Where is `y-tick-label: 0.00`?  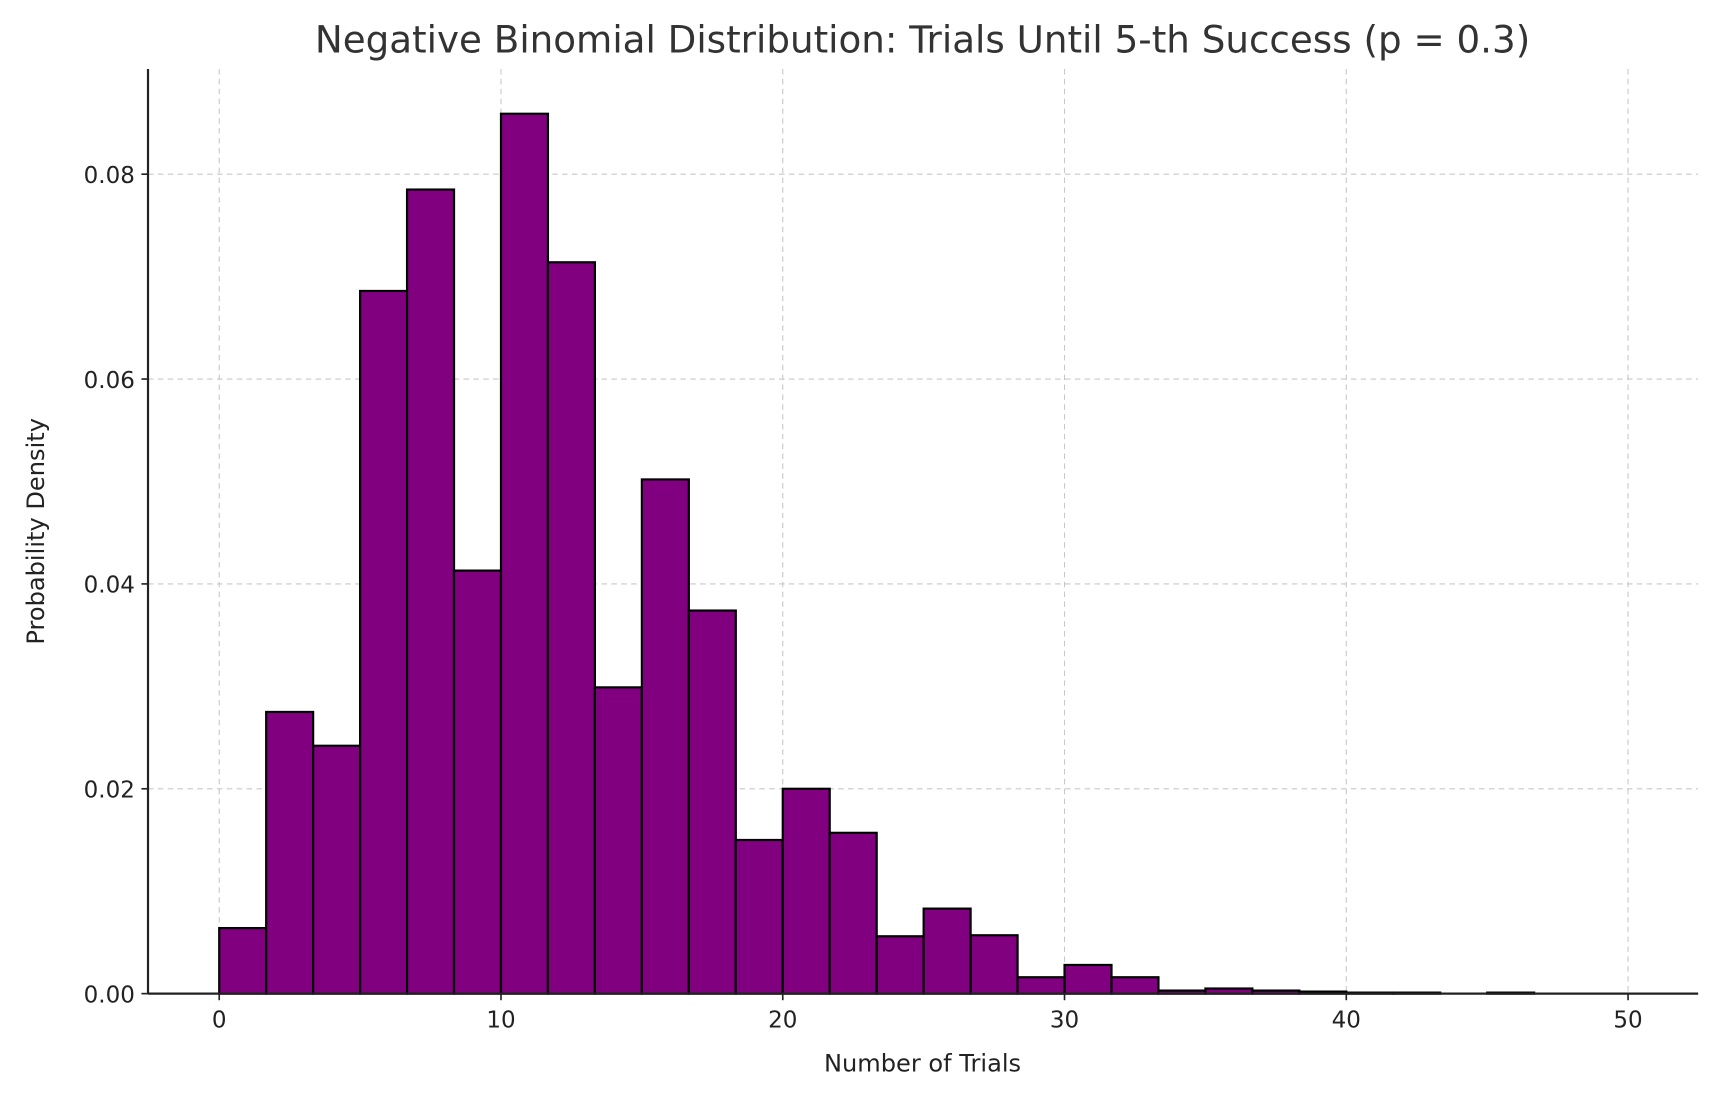 y-tick-label: 0.00 is located at coordinates (109, 995).